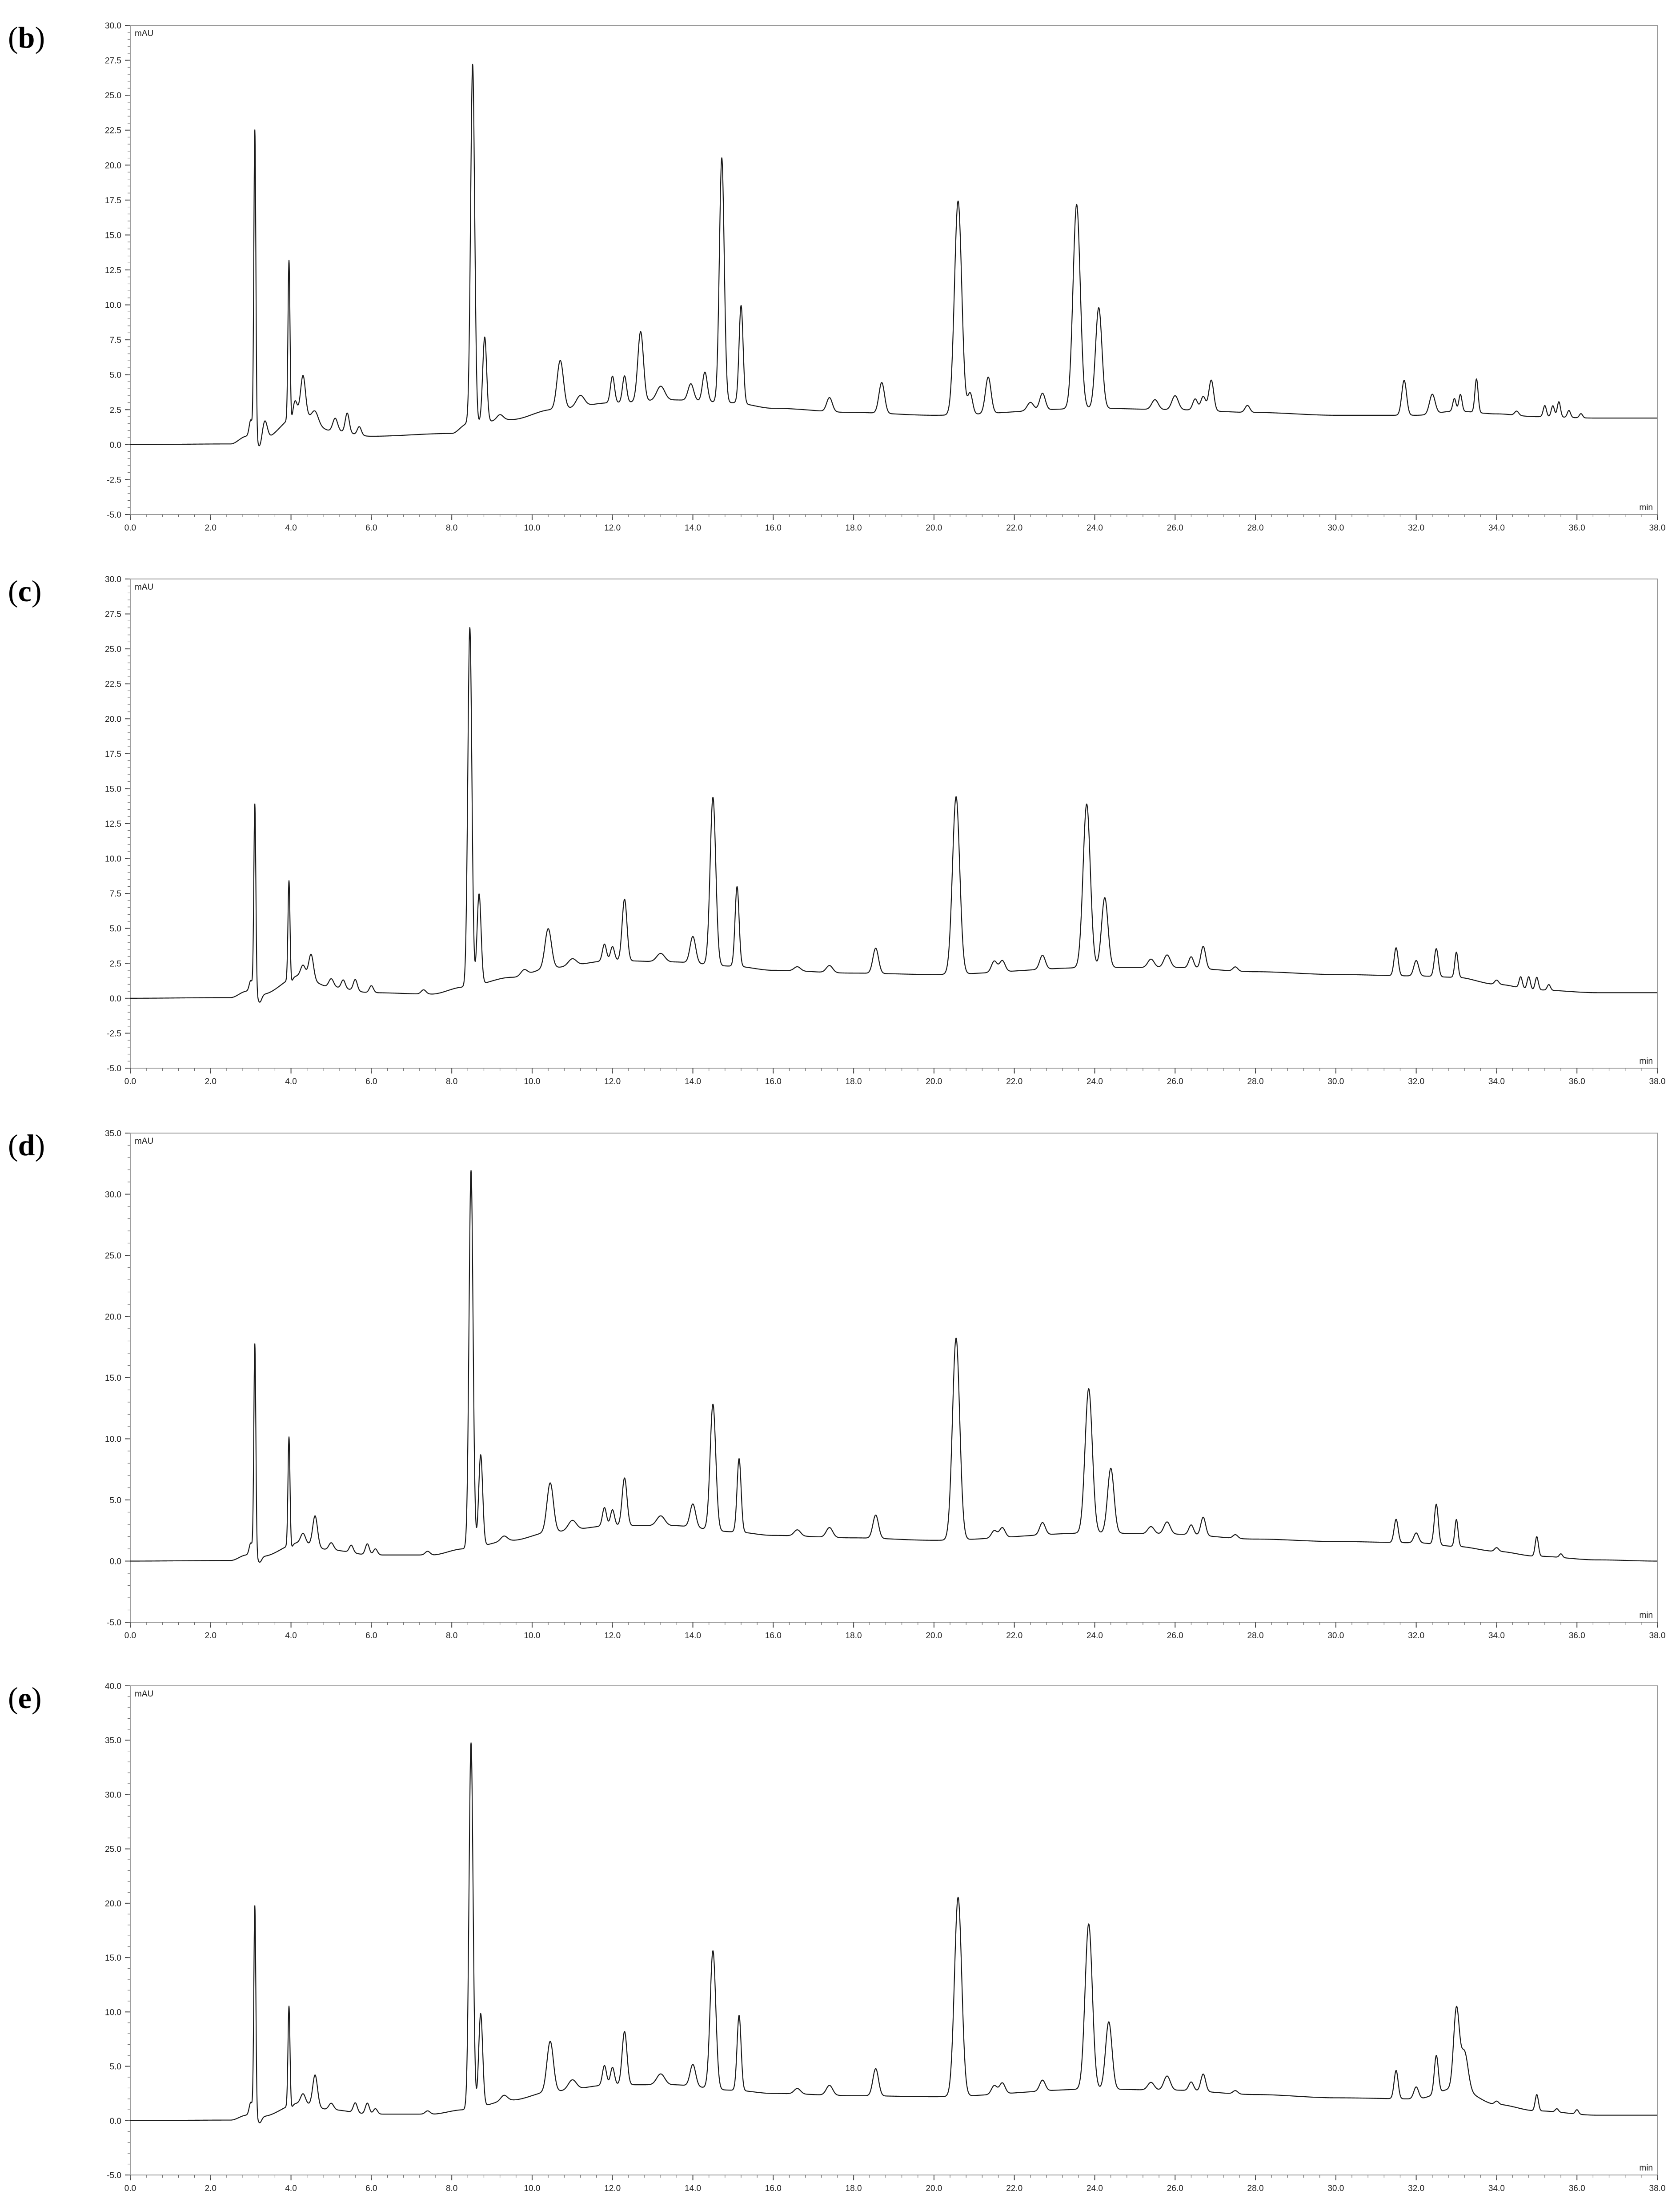 Image resolution: width=1680 pixels, height=2203 pixels. Describe the element at coordinates (113, 1133) in the screenshot. I see `y-tick-label: 35.0` at that location.